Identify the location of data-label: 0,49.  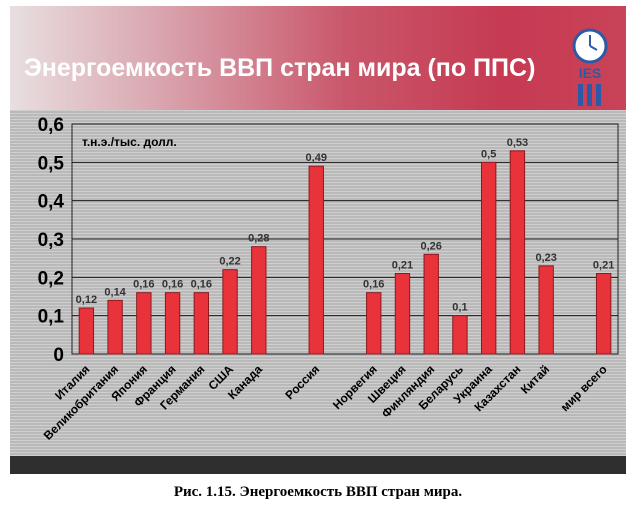
(316, 158).